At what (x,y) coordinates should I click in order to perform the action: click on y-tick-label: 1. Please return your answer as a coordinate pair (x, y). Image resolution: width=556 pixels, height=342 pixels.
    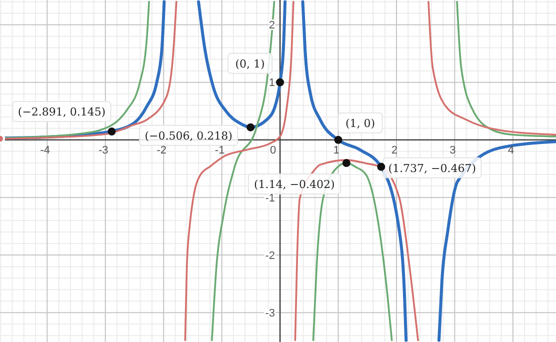
    Looking at the image, I should click on (272, 83).